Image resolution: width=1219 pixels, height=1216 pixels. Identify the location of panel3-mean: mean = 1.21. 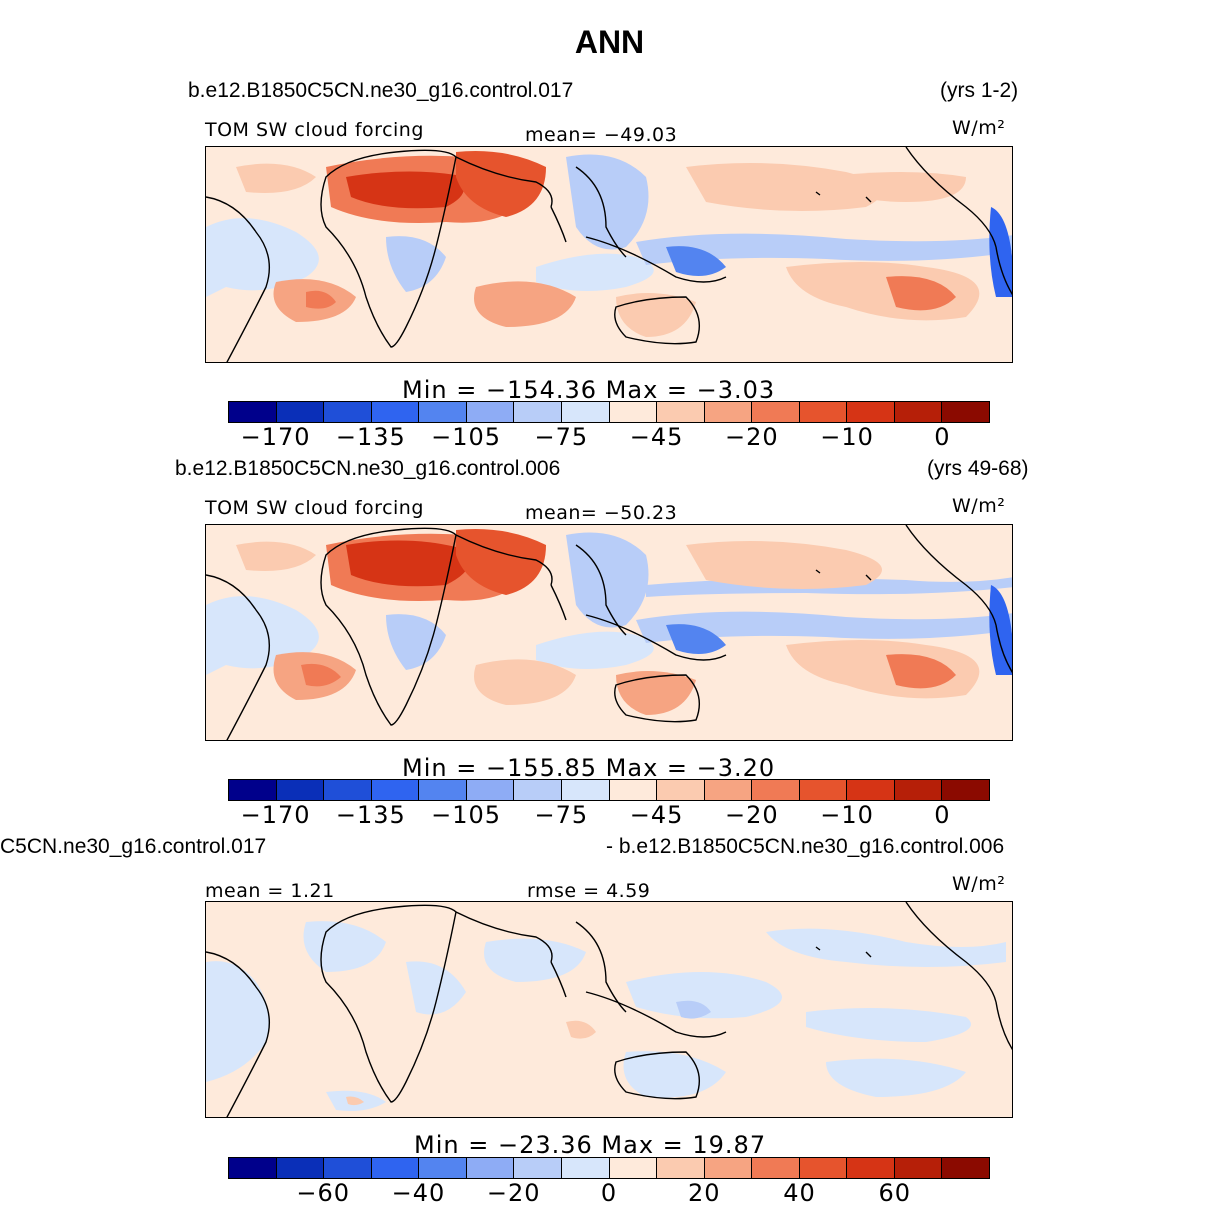
(270, 891).